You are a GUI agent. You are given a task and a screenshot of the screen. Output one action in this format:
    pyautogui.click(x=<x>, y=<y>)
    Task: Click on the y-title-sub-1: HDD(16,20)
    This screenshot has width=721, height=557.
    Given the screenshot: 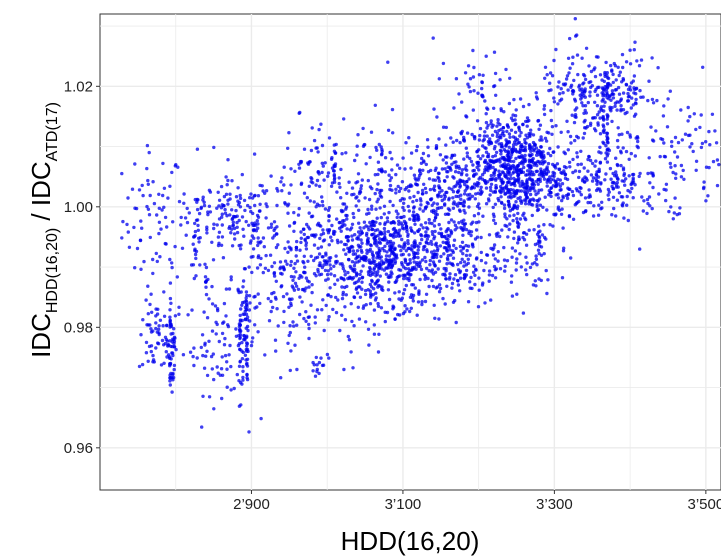 What is the action you would take?
    pyautogui.click(x=52, y=270)
    